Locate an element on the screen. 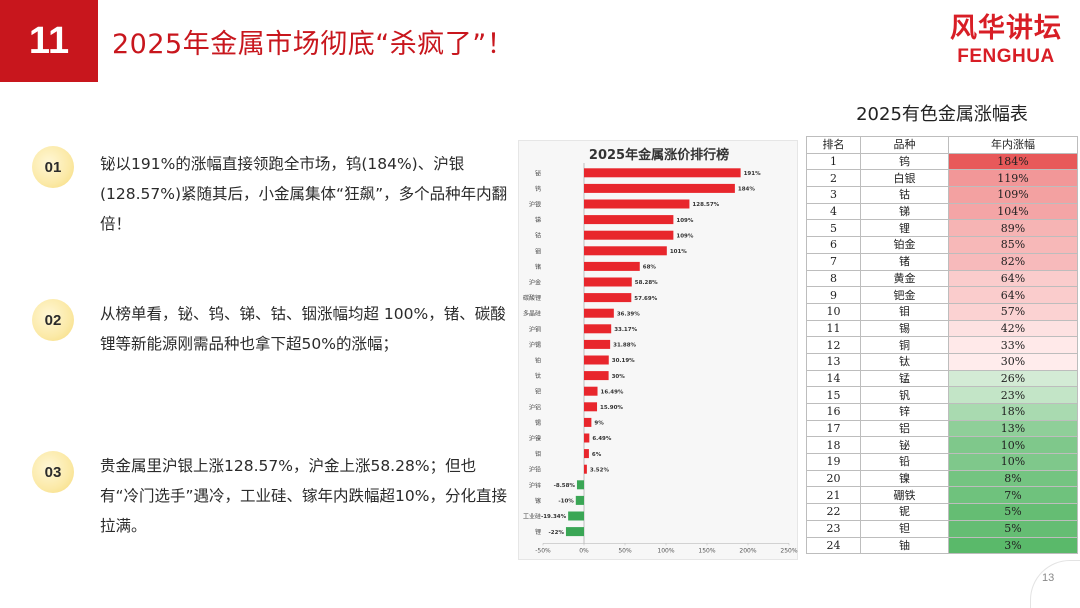  cell-rank: 3 is located at coordinates (833, 195).